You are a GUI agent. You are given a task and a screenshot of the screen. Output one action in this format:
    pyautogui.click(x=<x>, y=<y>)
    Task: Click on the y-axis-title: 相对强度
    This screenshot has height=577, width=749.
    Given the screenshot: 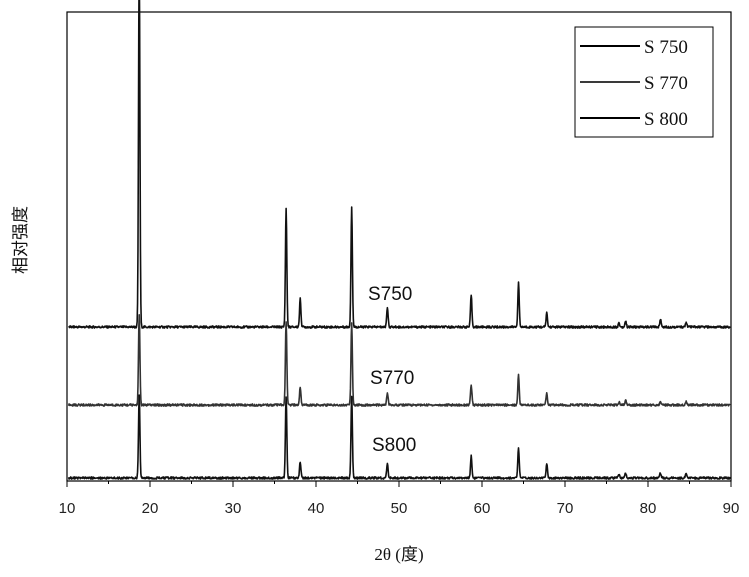 What is the action you would take?
    pyautogui.click(x=20, y=240)
    